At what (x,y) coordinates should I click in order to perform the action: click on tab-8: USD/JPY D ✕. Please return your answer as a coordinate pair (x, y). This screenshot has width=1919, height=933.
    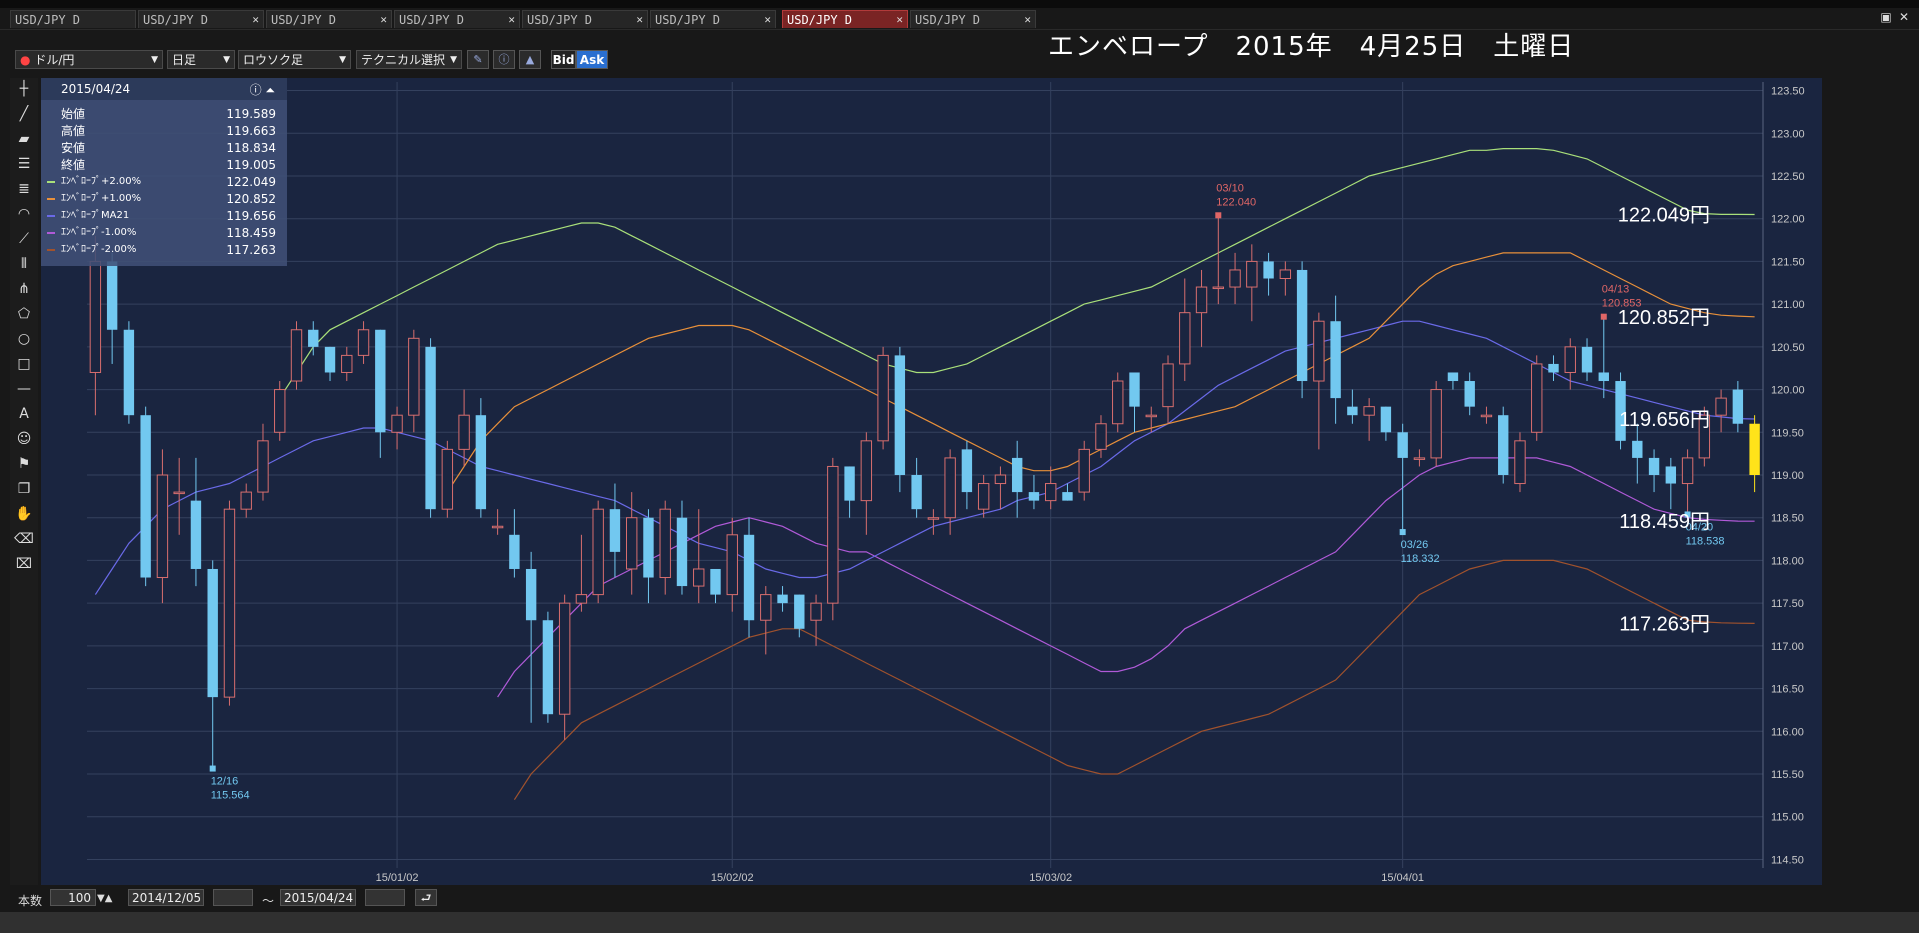
    Looking at the image, I should click on (973, 19).